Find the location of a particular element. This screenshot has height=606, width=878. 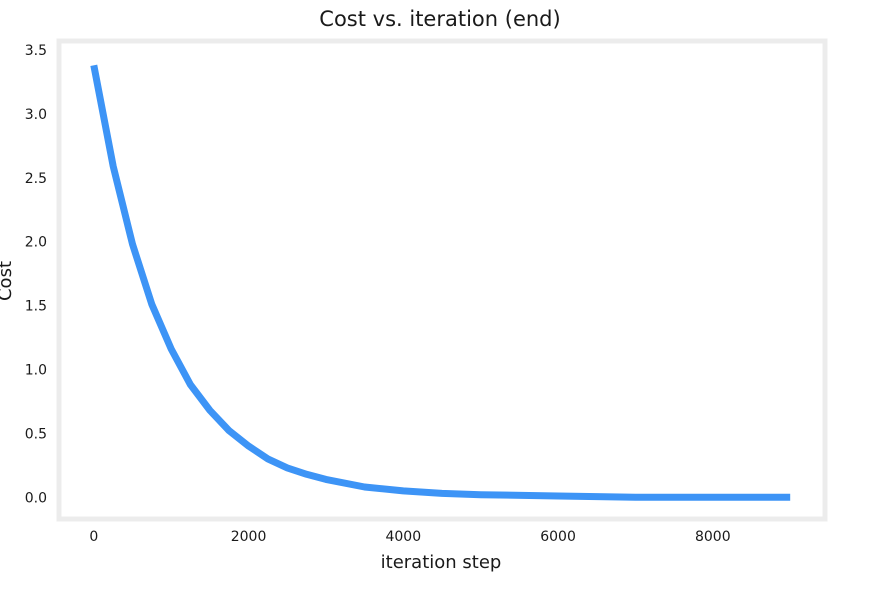

chart-title: Cost vs. iteration (end) is located at coordinates (439, 19).